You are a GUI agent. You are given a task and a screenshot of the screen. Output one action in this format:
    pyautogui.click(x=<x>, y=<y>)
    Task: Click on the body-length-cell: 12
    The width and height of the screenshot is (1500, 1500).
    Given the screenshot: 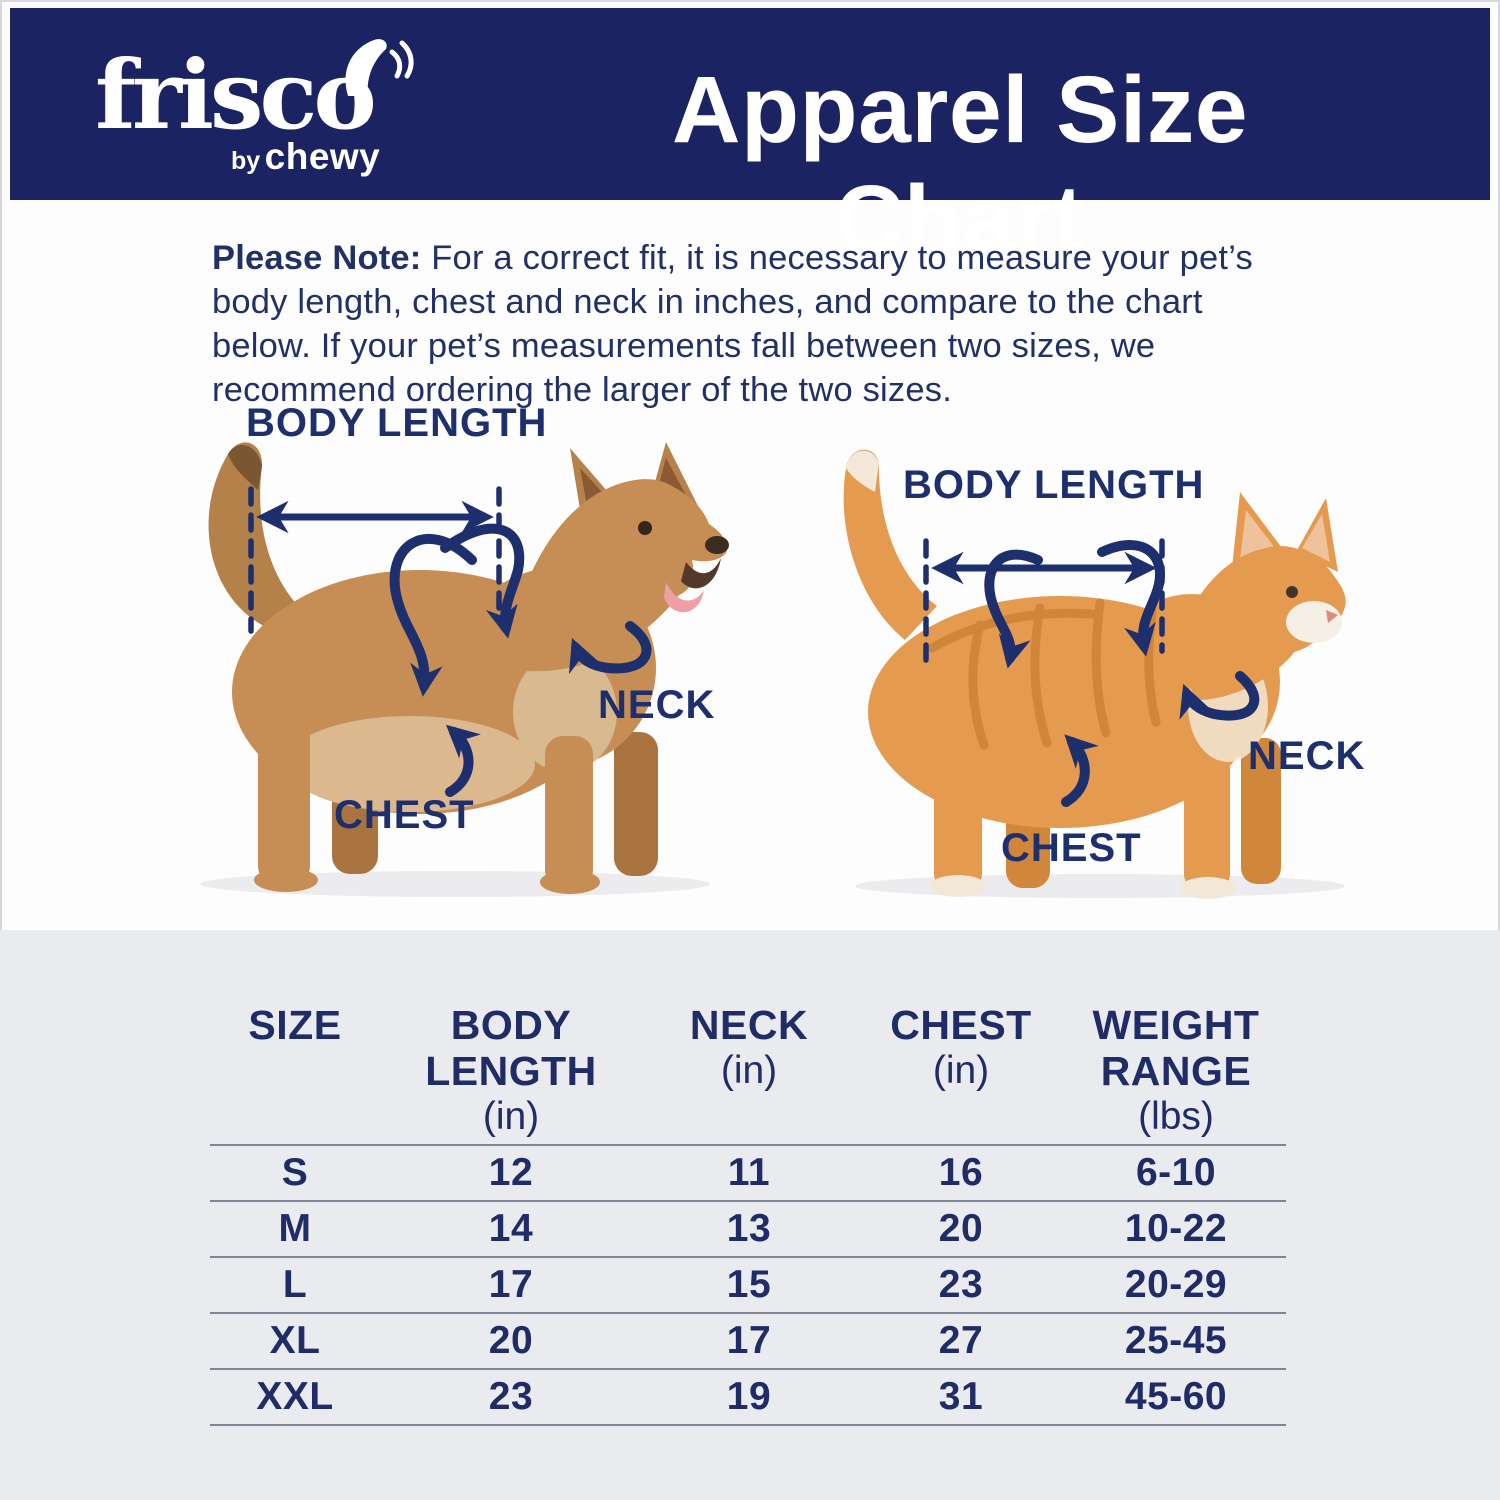 What is the action you would take?
    pyautogui.click(x=511, y=1172)
    